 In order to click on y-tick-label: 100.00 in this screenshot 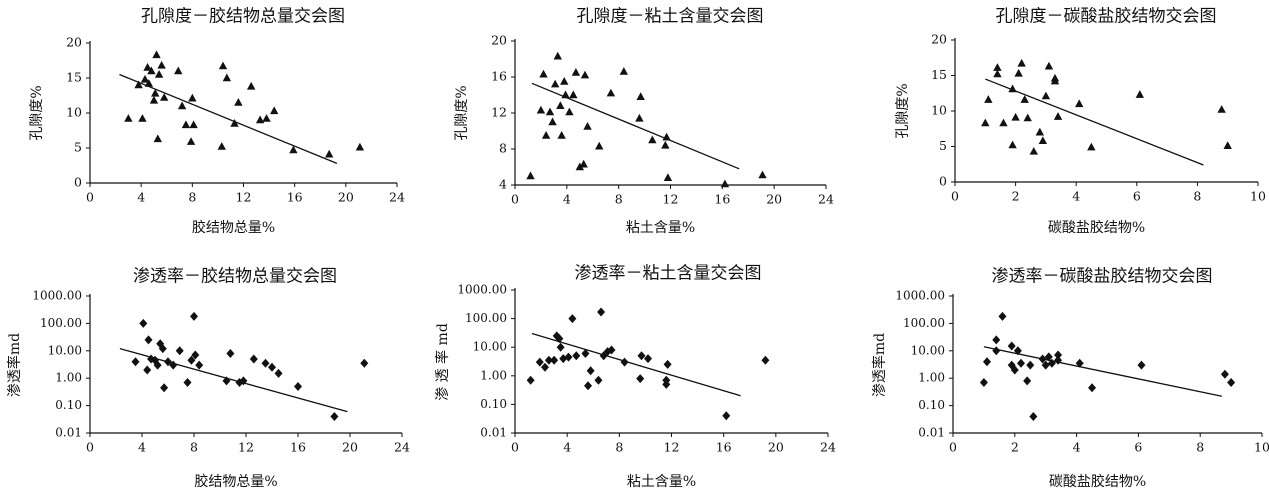, I will do `click(61, 323)`.